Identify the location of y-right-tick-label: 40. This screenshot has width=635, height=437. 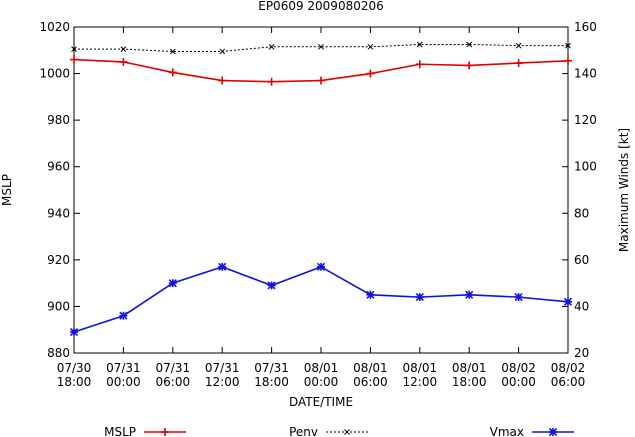
(581, 306).